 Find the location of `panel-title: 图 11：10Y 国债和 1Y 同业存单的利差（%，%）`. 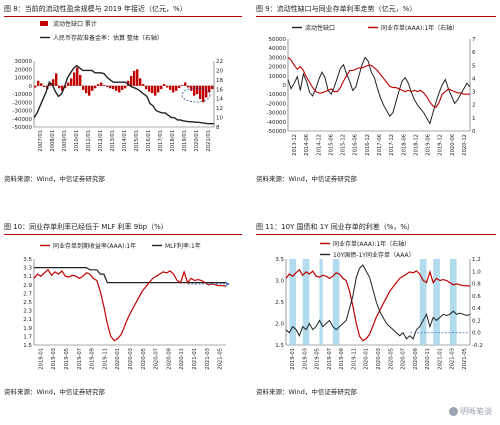

panel-title: 图 11：10Y 国债和 1Y 同业存单的利差（%，%） is located at coordinates (335, 227).